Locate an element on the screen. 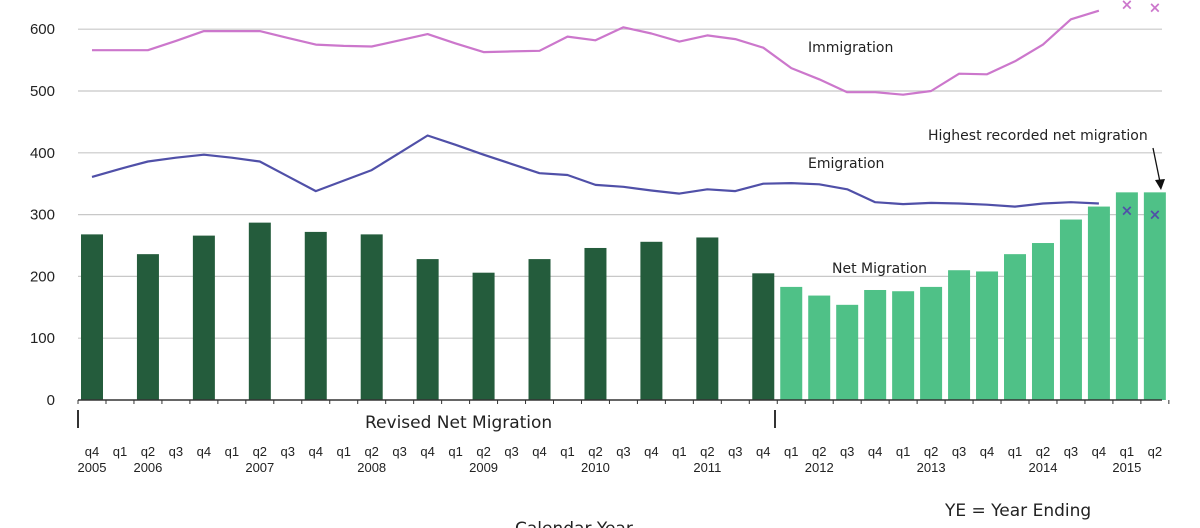 The height and width of the screenshot is (528, 1200). net-migration-label: Net Migration is located at coordinates (879, 269).